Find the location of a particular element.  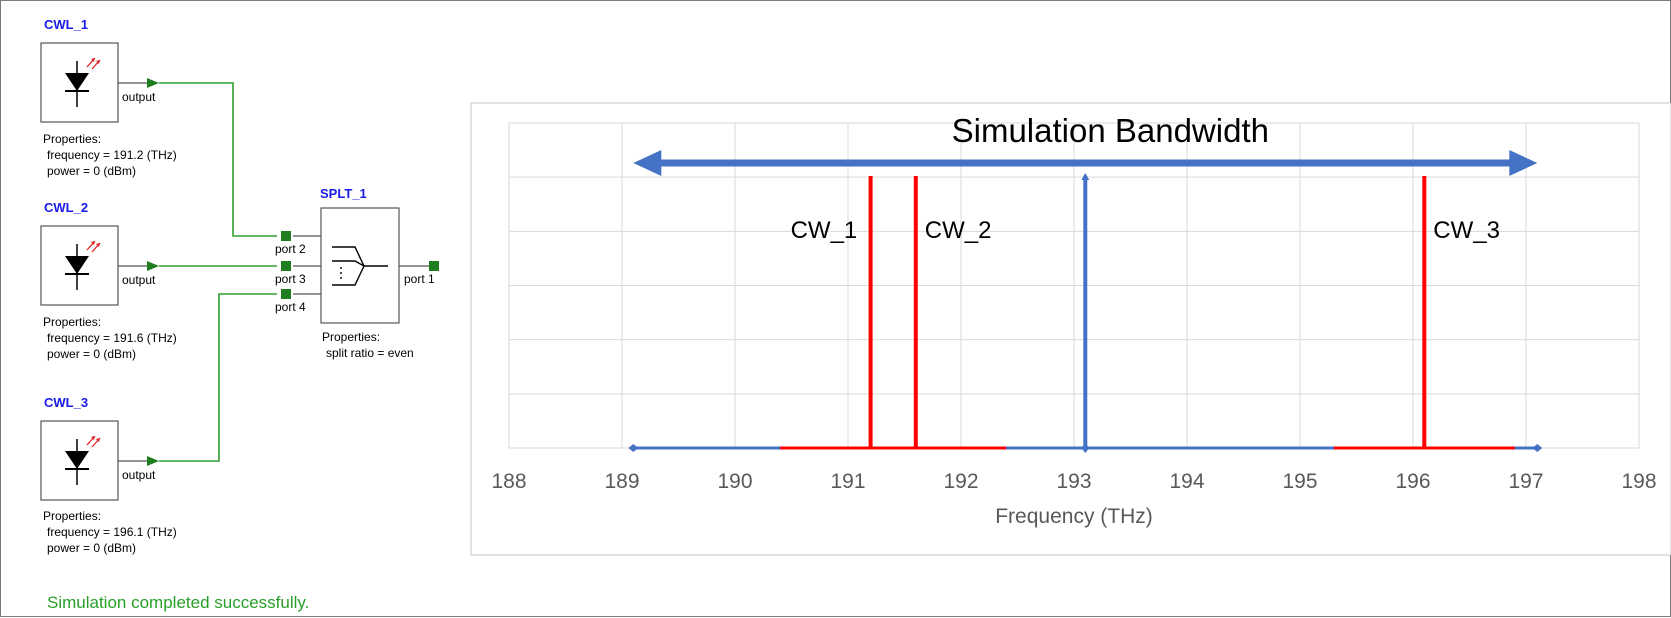

split-ratio-property: split ratio = even is located at coordinates (370, 353).